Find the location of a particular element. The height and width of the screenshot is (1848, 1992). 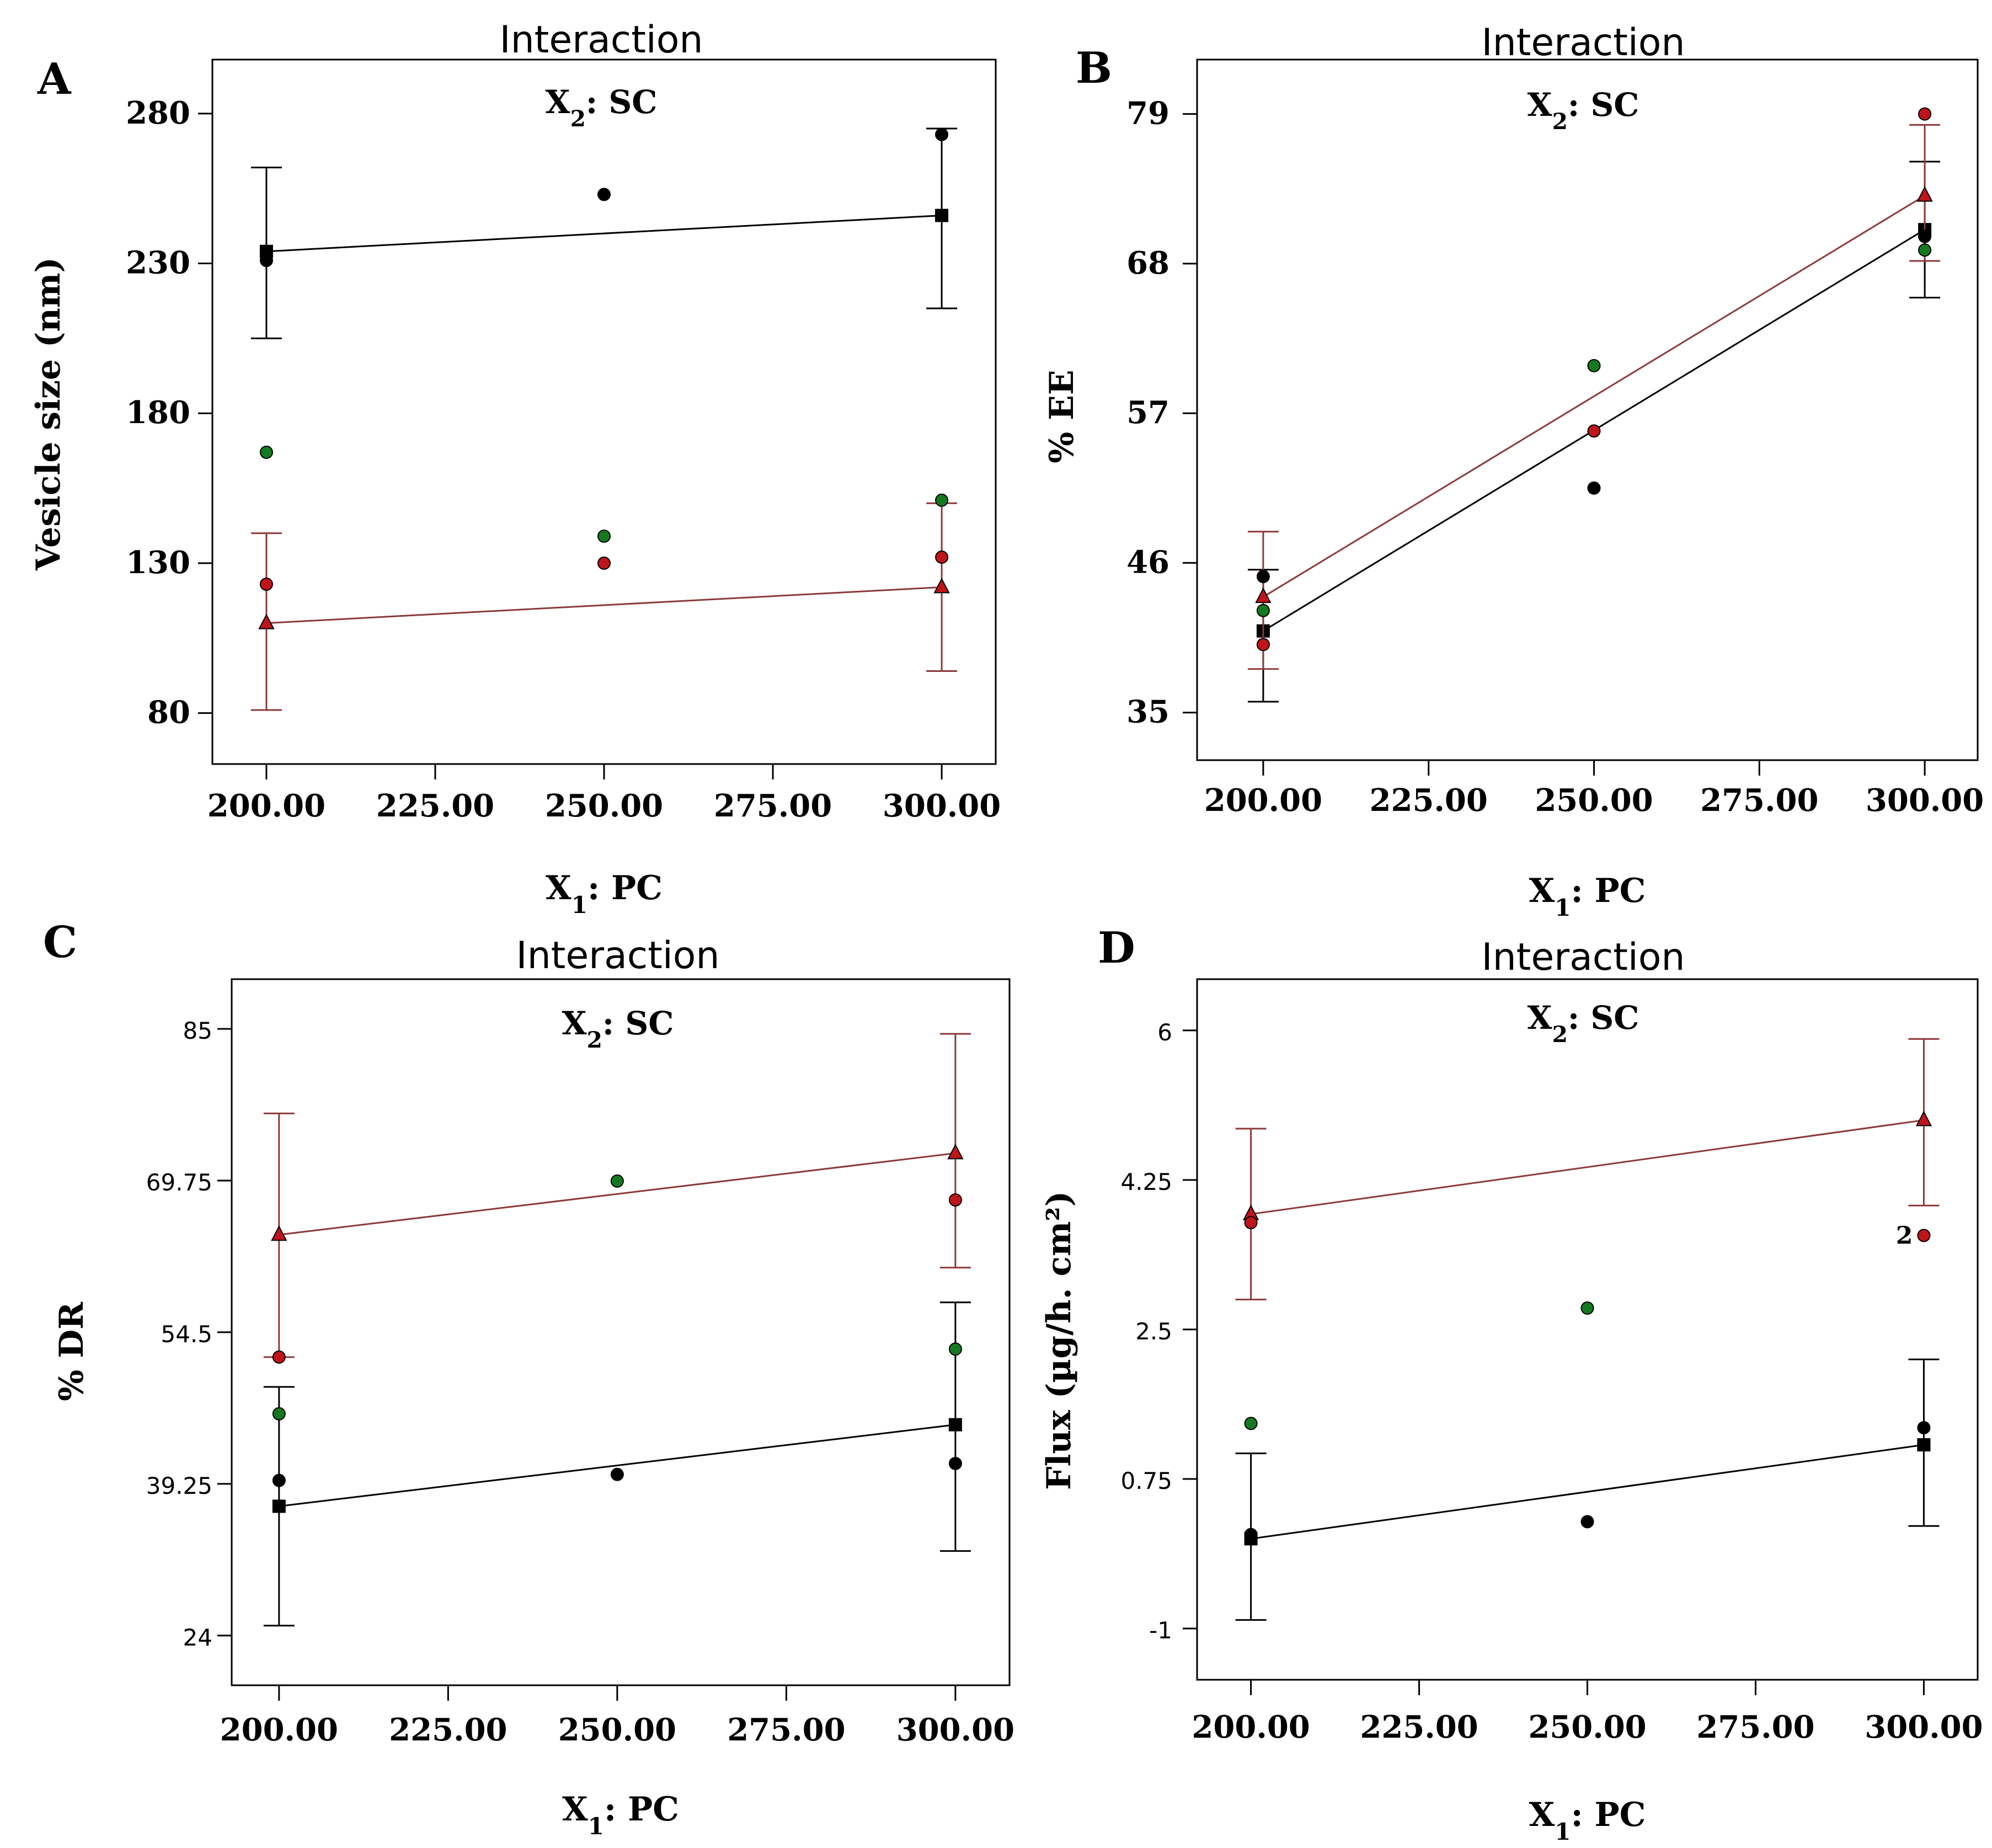

y-axis-label: Flux (µg/h. cm²) is located at coordinates (1059, 1340).